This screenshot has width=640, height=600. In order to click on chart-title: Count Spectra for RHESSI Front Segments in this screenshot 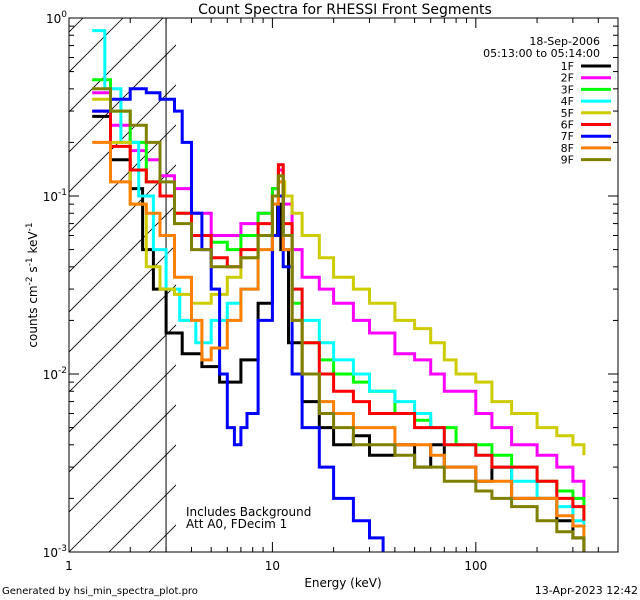, I will do `click(345, 10)`.